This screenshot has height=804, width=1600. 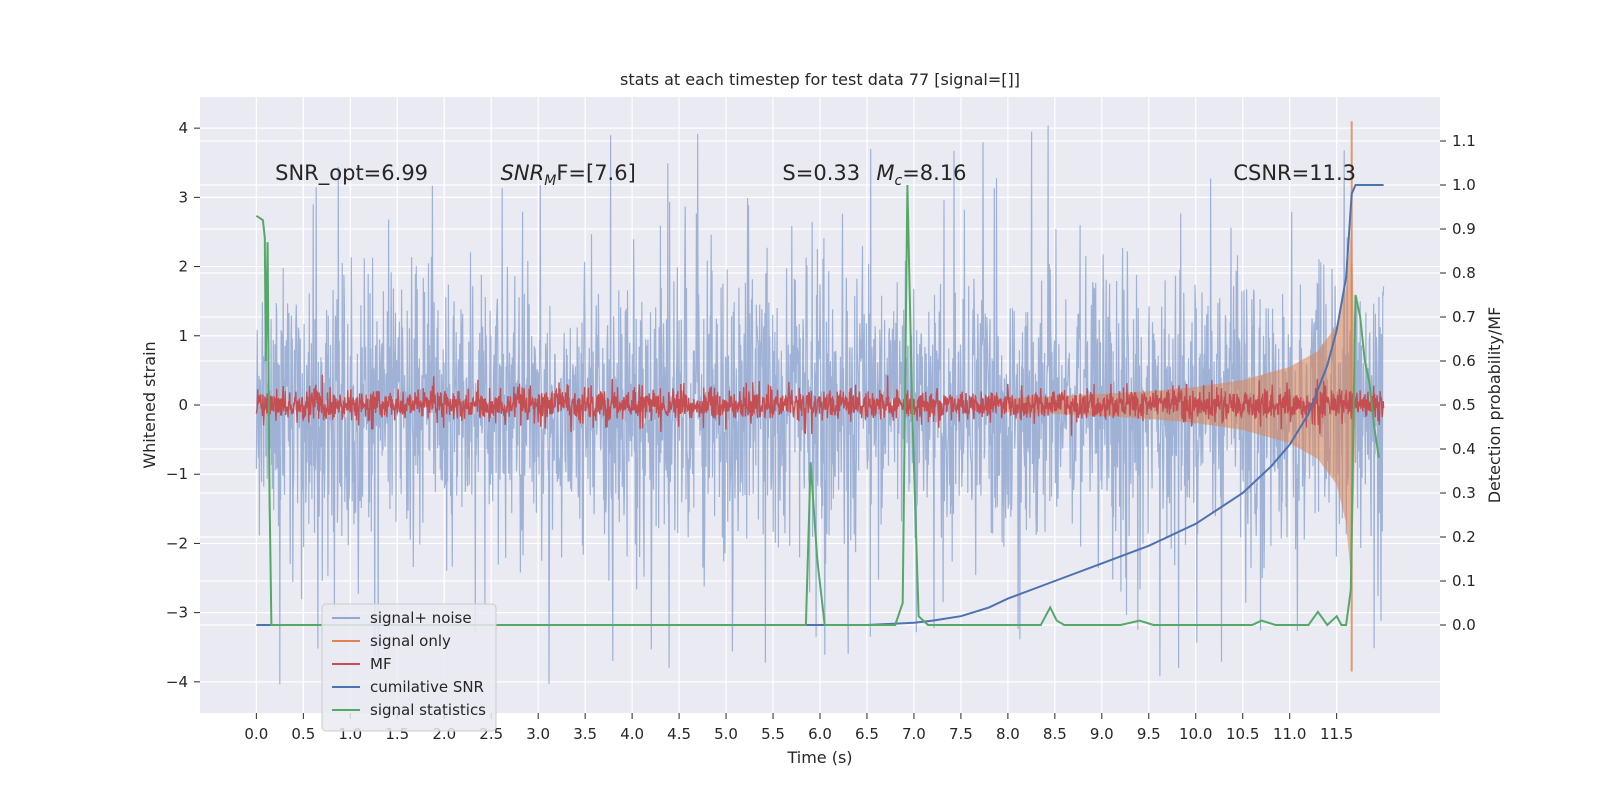 What do you see at coordinates (1464, 625) in the screenshot?
I see `y-tick-label-right: 0.0` at bounding box center [1464, 625].